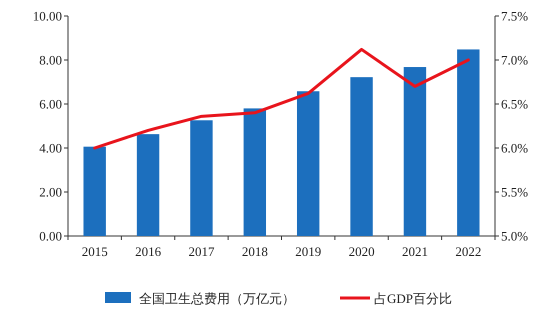 The image size is (550, 330). I want to click on y2-tick-label: 6.5%, so click(514, 104).